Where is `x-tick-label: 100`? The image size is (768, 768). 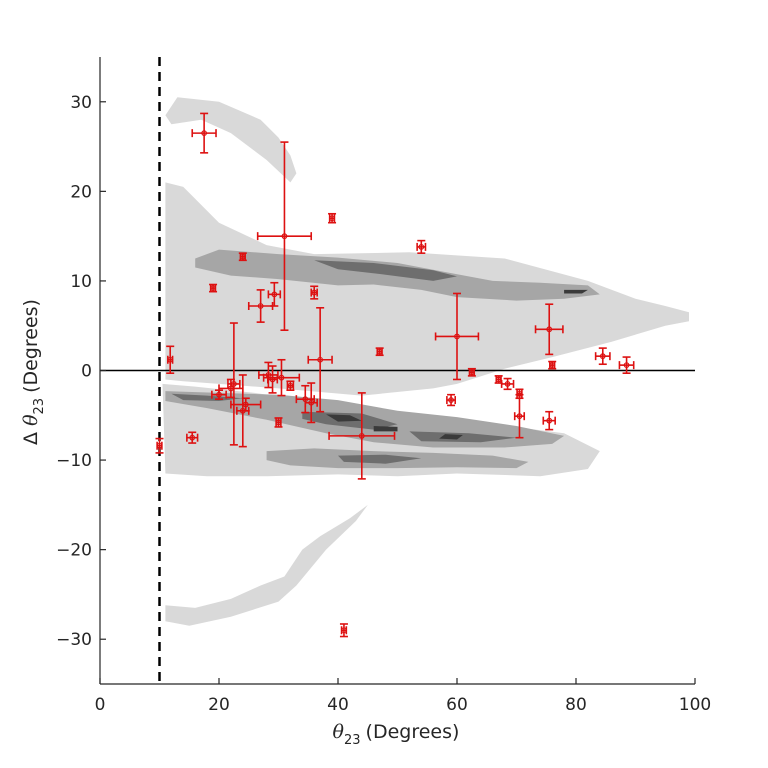
x-tick-label: 100 is located at coordinates (695, 705).